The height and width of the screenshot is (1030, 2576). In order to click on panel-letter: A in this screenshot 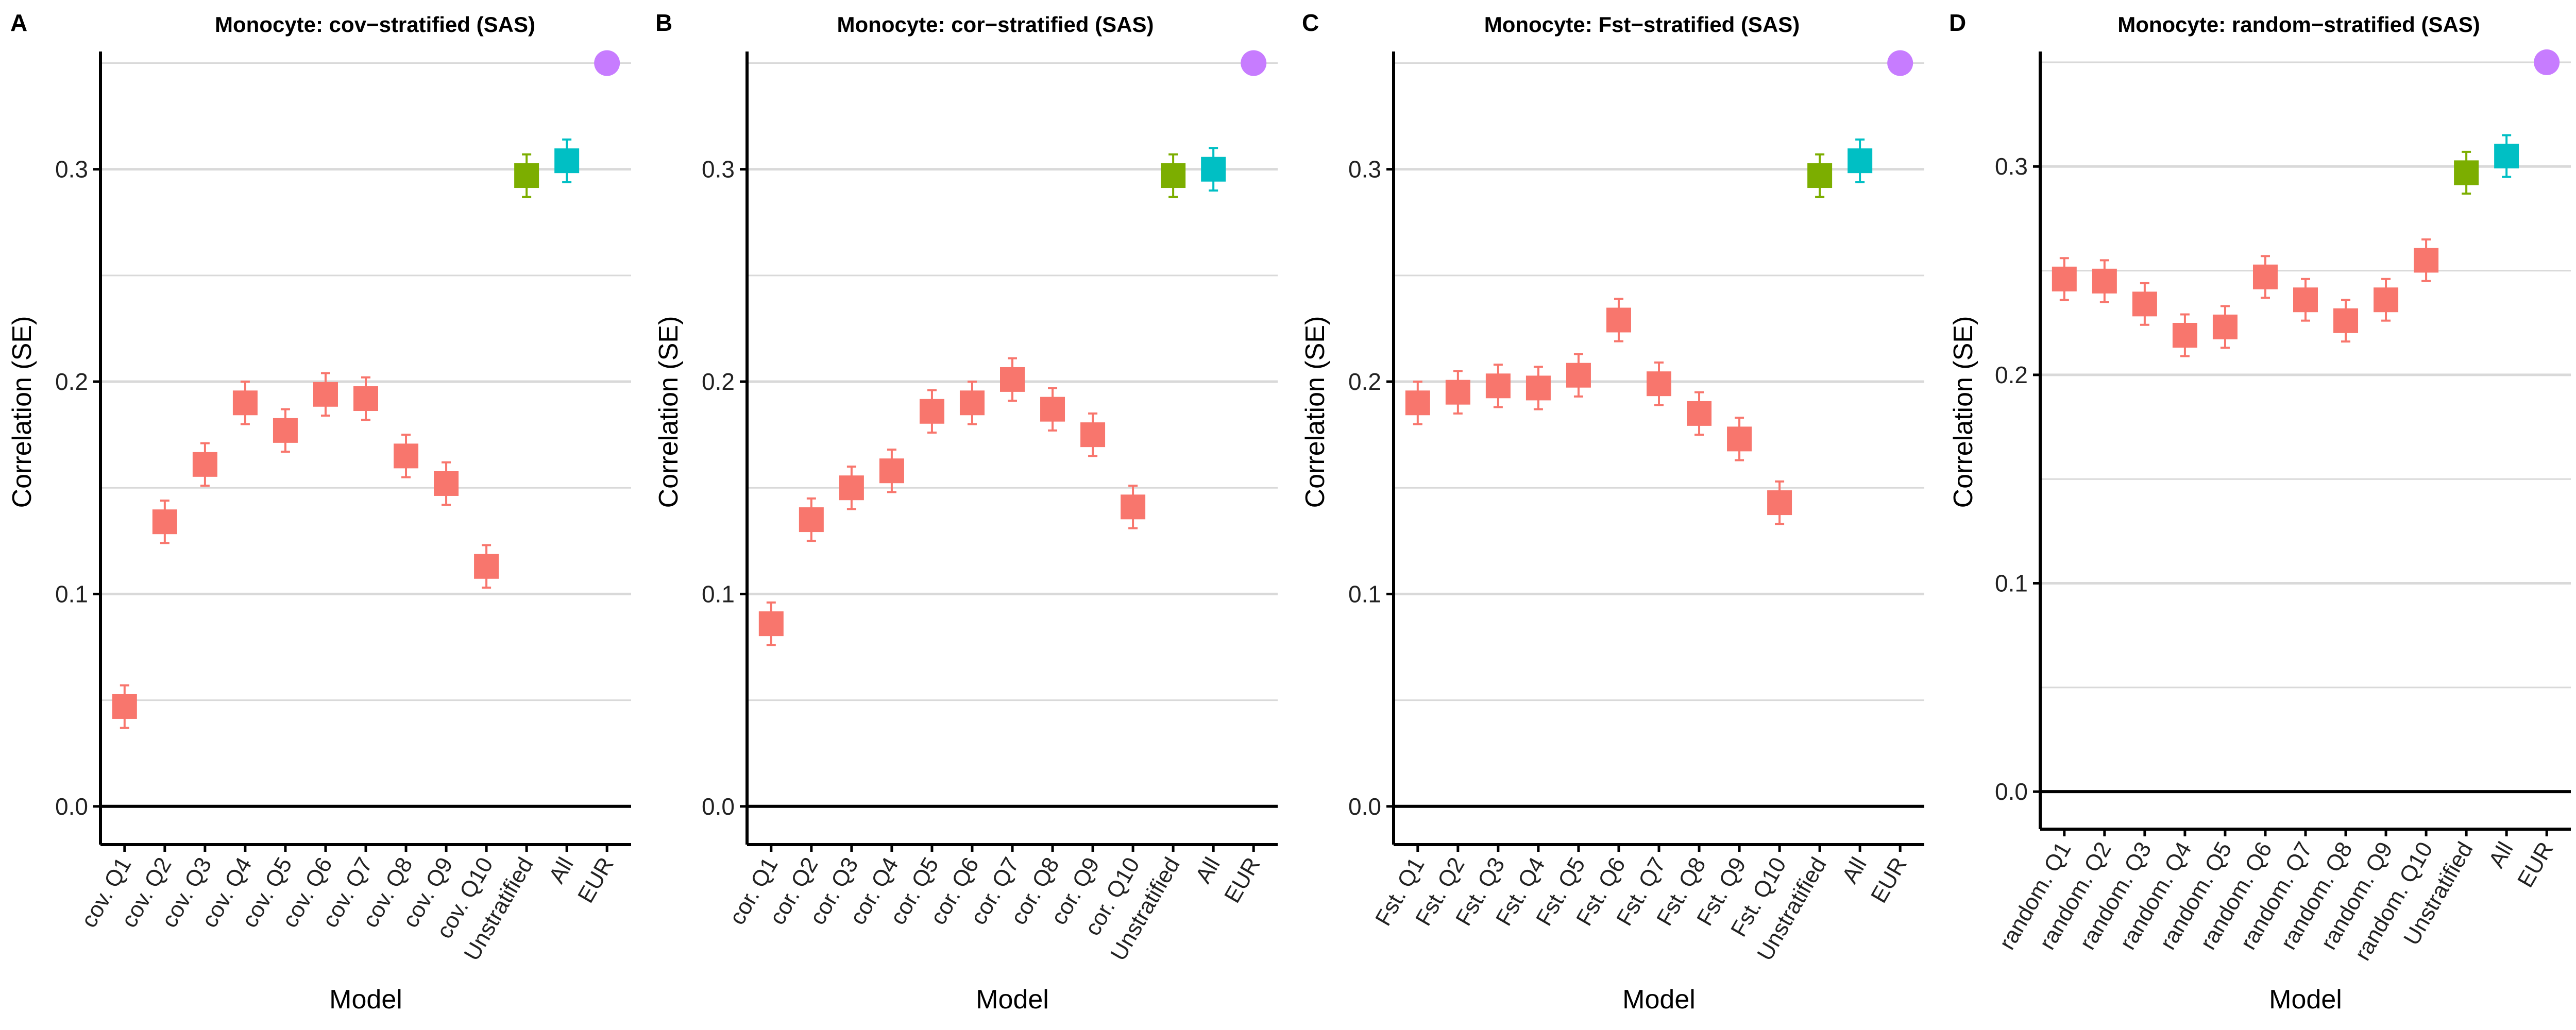, I will do `click(18, 22)`.